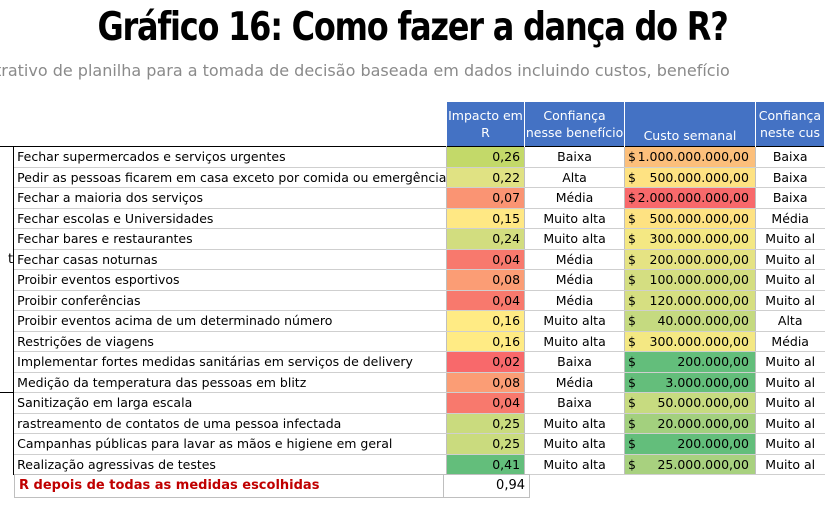  I want to click on impact-cell: 0,26, so click(486, 157).